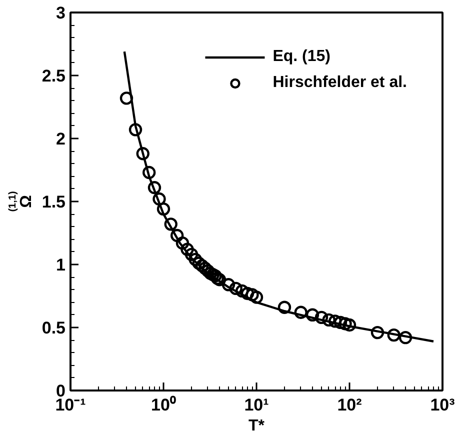 This screenshot has width=465, height=442. Describe the element at coordinates (54, 76) in the screenshot. I see `y-tick-label: 2.5` at that location.